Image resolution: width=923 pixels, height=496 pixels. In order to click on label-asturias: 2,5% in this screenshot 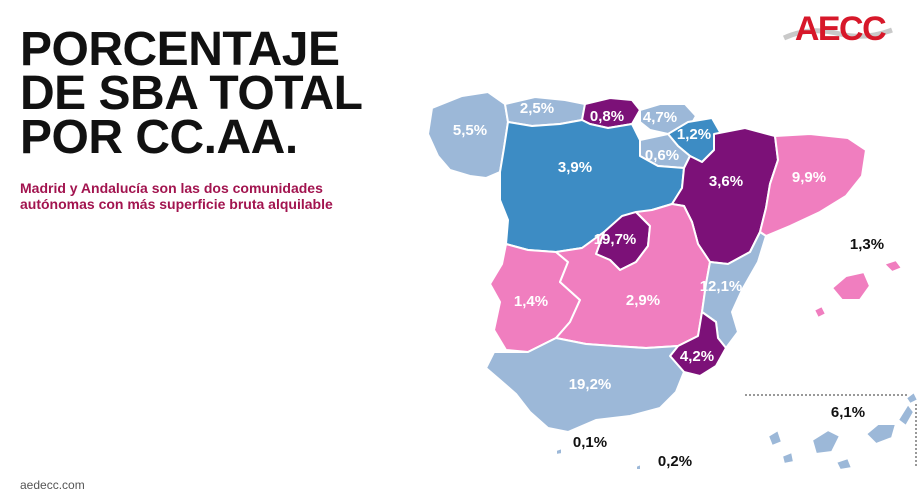, I will do `click(537, 108)`.